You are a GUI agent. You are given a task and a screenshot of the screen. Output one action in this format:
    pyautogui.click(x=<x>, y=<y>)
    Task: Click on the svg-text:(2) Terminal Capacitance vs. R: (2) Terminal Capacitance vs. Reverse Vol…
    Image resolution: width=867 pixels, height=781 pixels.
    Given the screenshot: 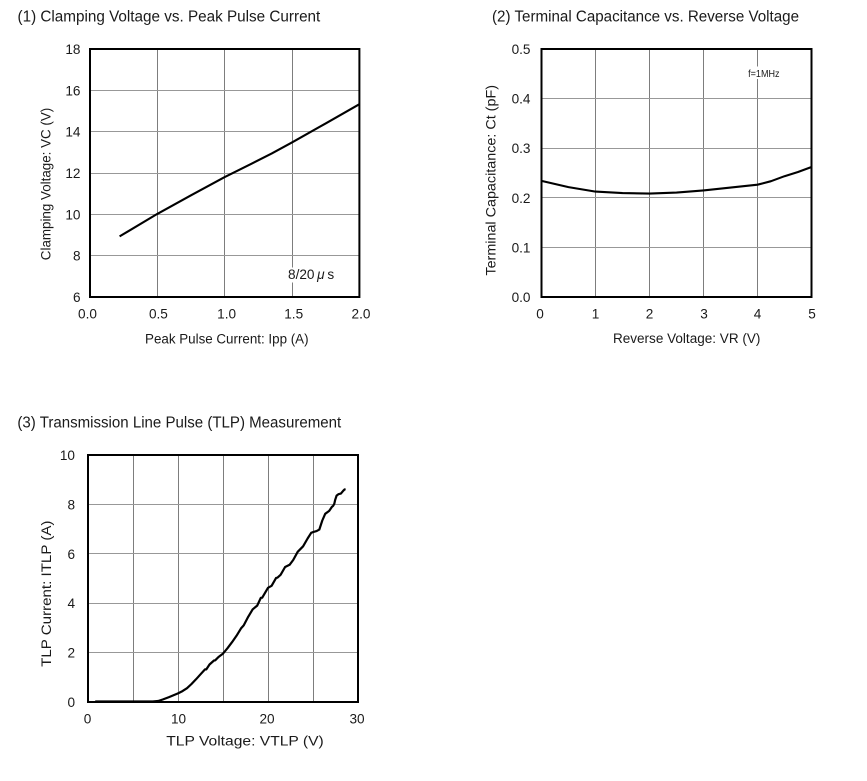 What is the action you would take?
    pyautogui.click(x=645, y=17)
    